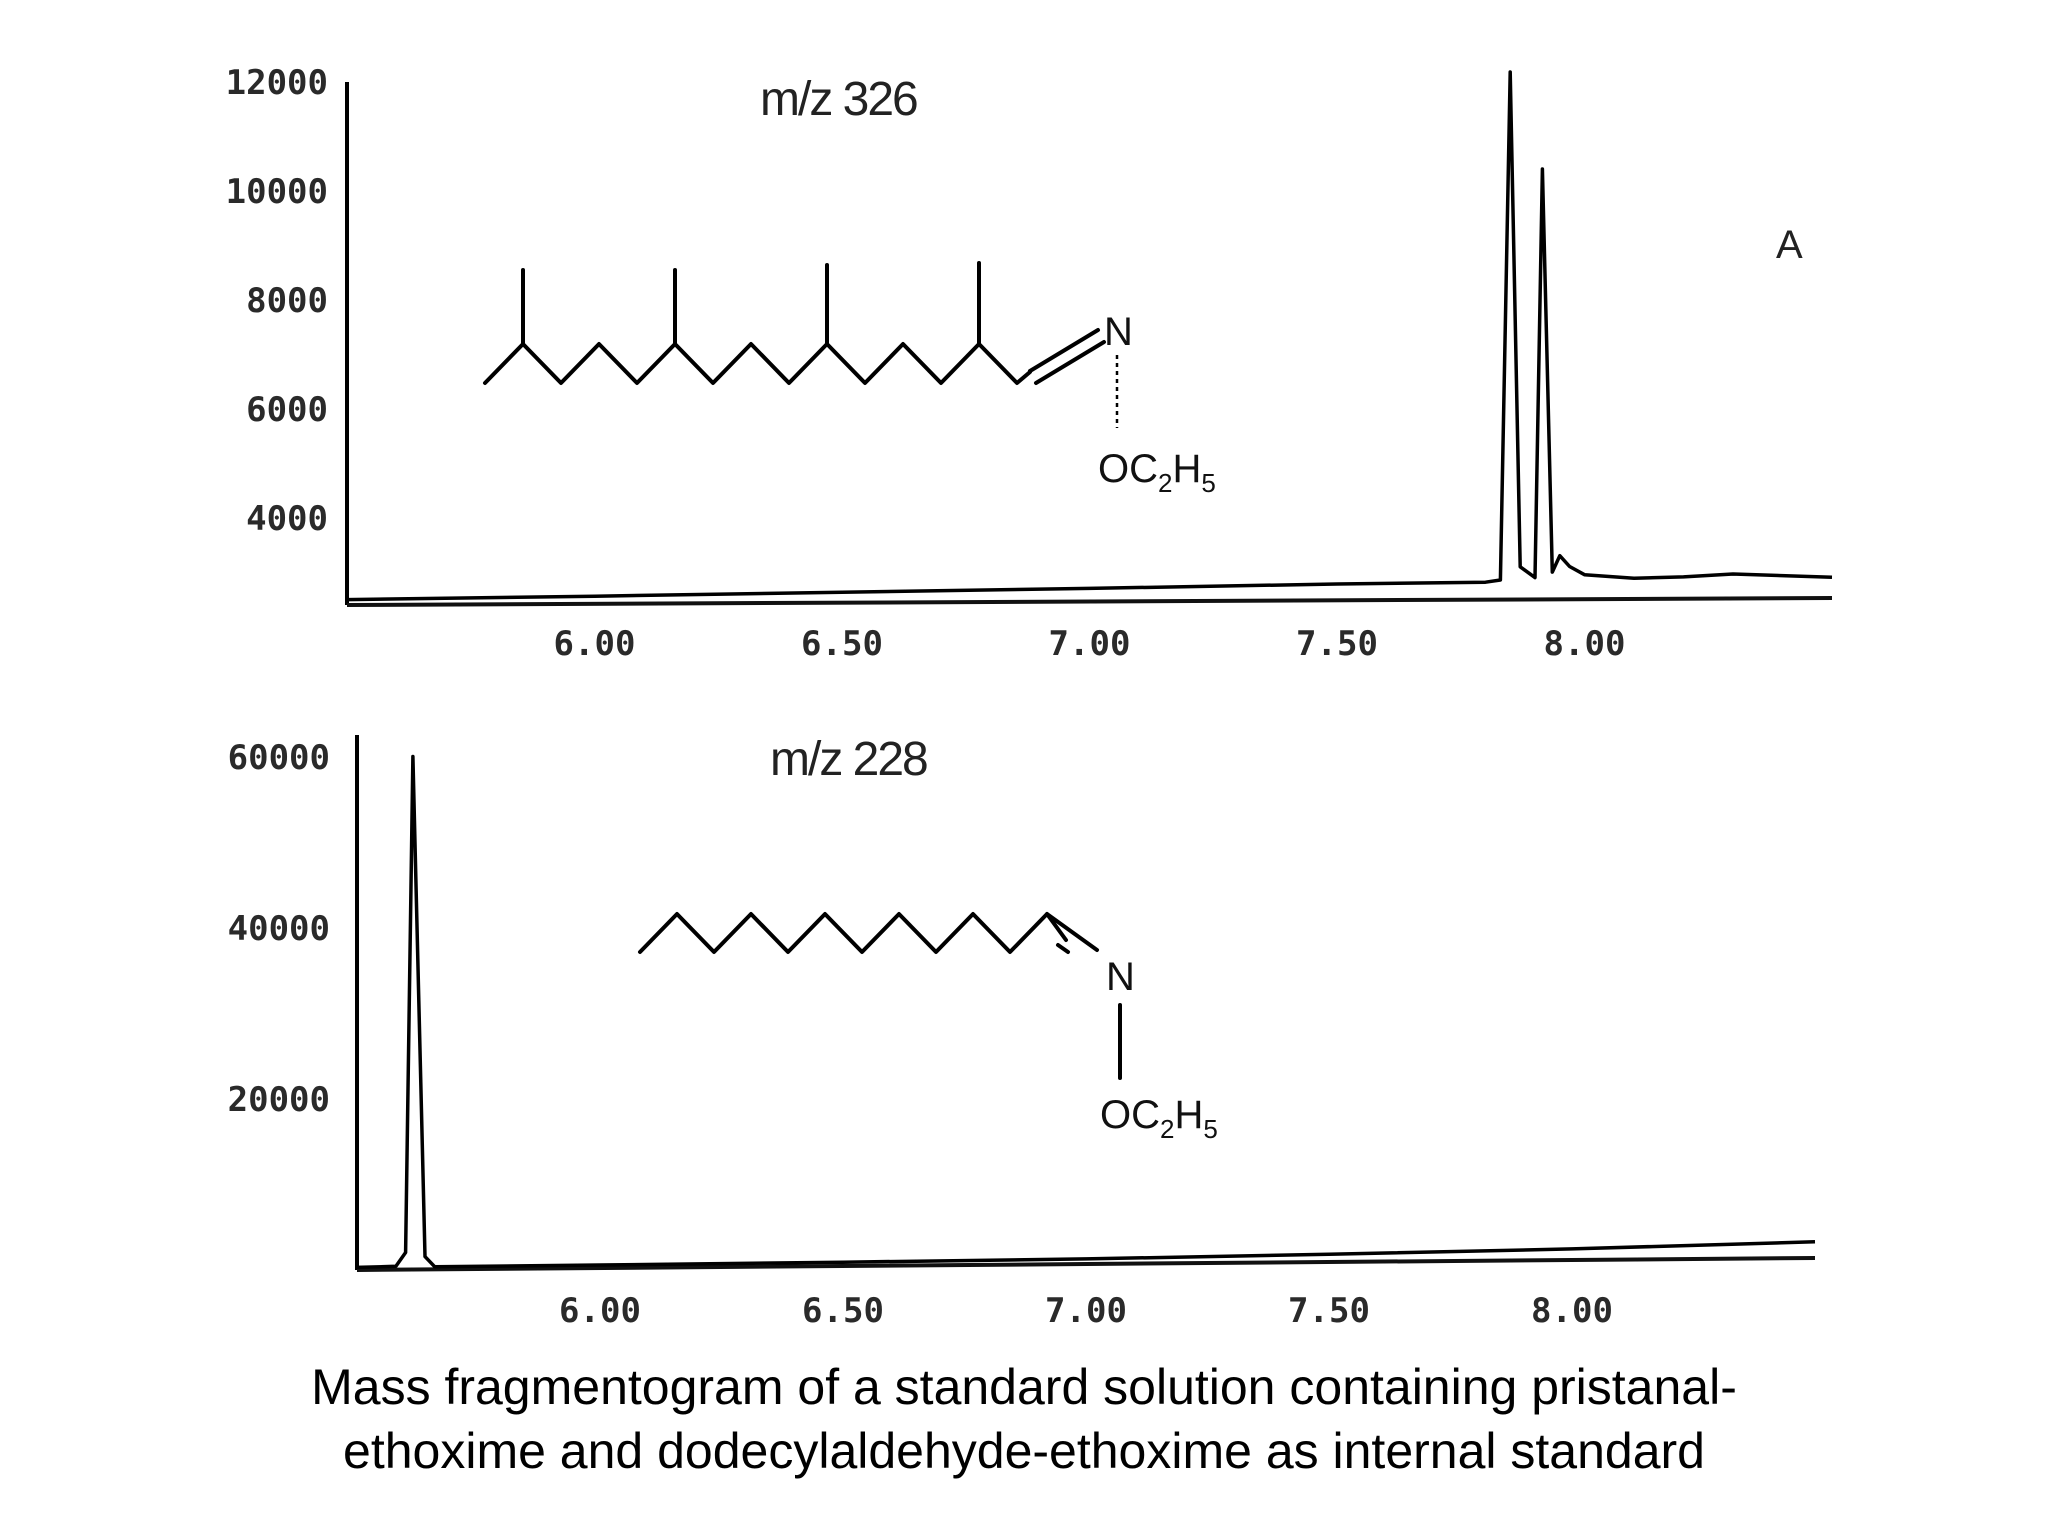 The image size is (2048, 1536). Describe the element at coordinates (277, 192) in the screenshot. I see `y-tick-label: 10000` at that location.